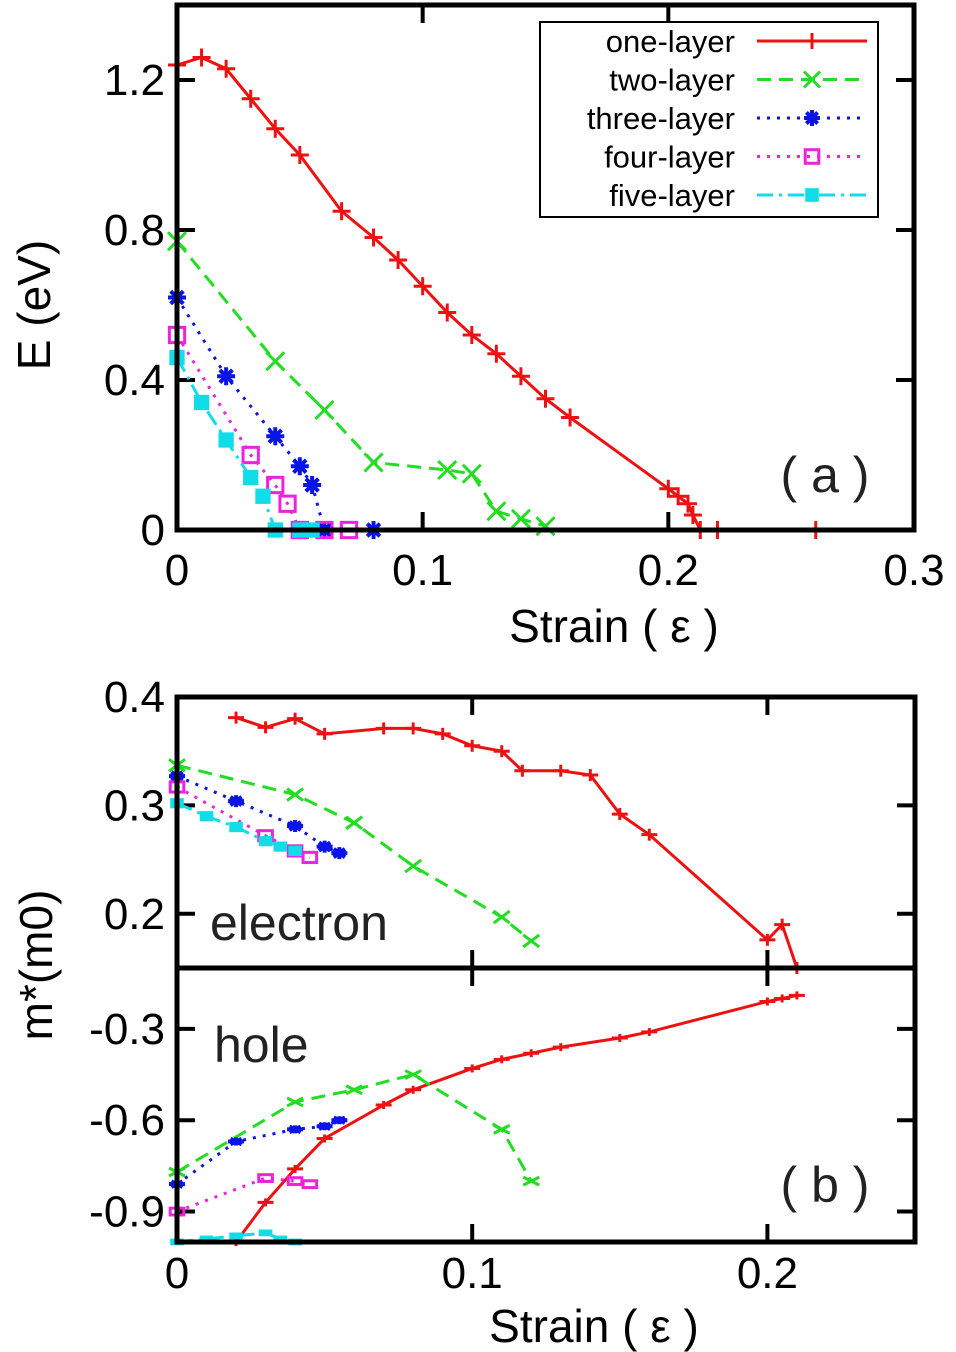 This screenshot has width=956, height=1352. I want to click on panel-b-electron-three-layer-line, so click(258, 814).